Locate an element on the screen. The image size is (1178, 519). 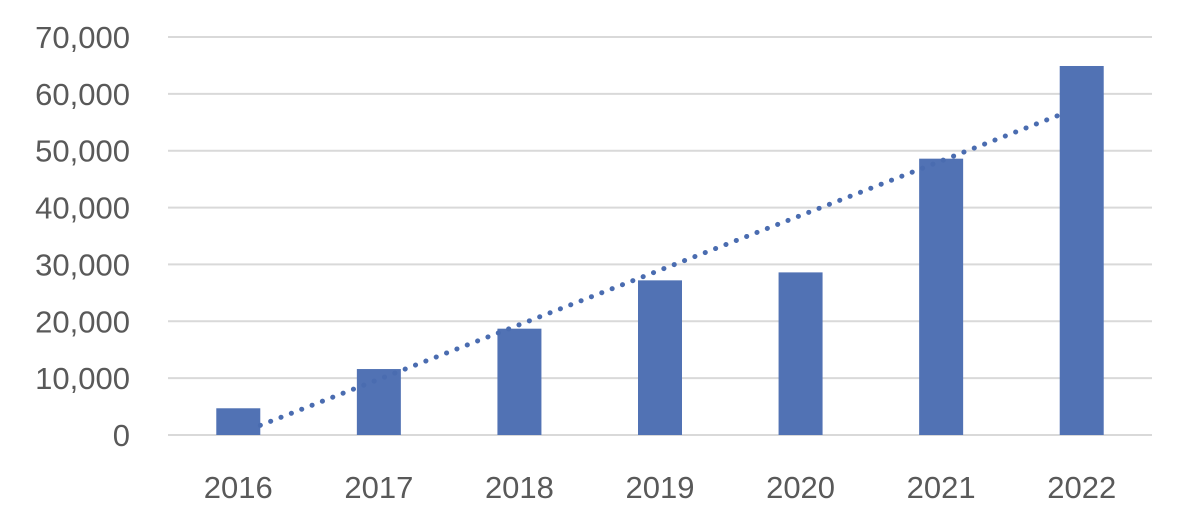
y-tick-label: 40,000 is located at coordinates (82, 208).